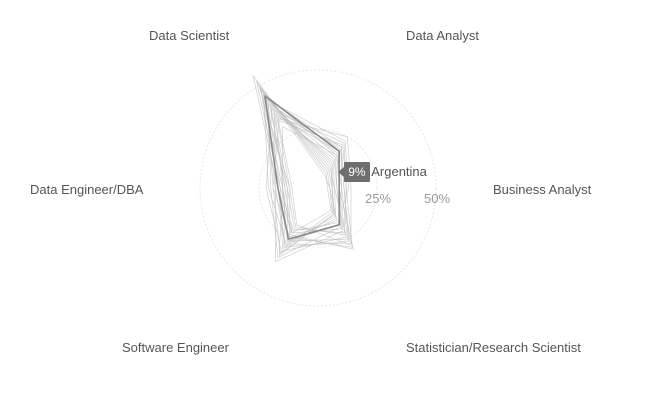 The height and width of the screenshot is (412, 660). Describe the element at coordinates (175, 347) in the screenshot. I see `axis-label-5: Software Engineer` at that location.